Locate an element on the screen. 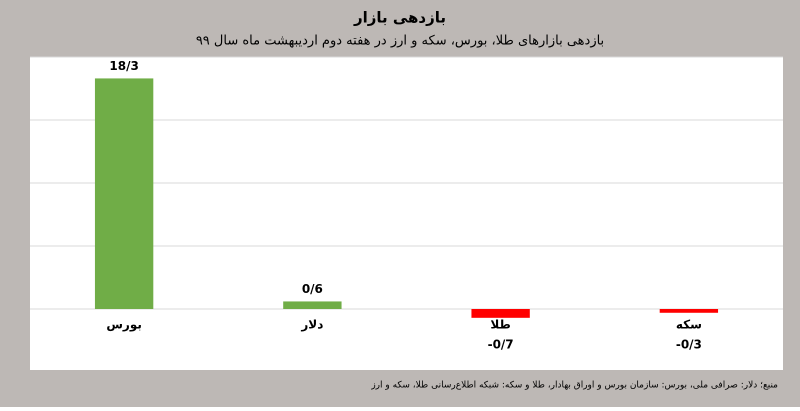  value-label: -0/7 is located at coordinates (501, 345).